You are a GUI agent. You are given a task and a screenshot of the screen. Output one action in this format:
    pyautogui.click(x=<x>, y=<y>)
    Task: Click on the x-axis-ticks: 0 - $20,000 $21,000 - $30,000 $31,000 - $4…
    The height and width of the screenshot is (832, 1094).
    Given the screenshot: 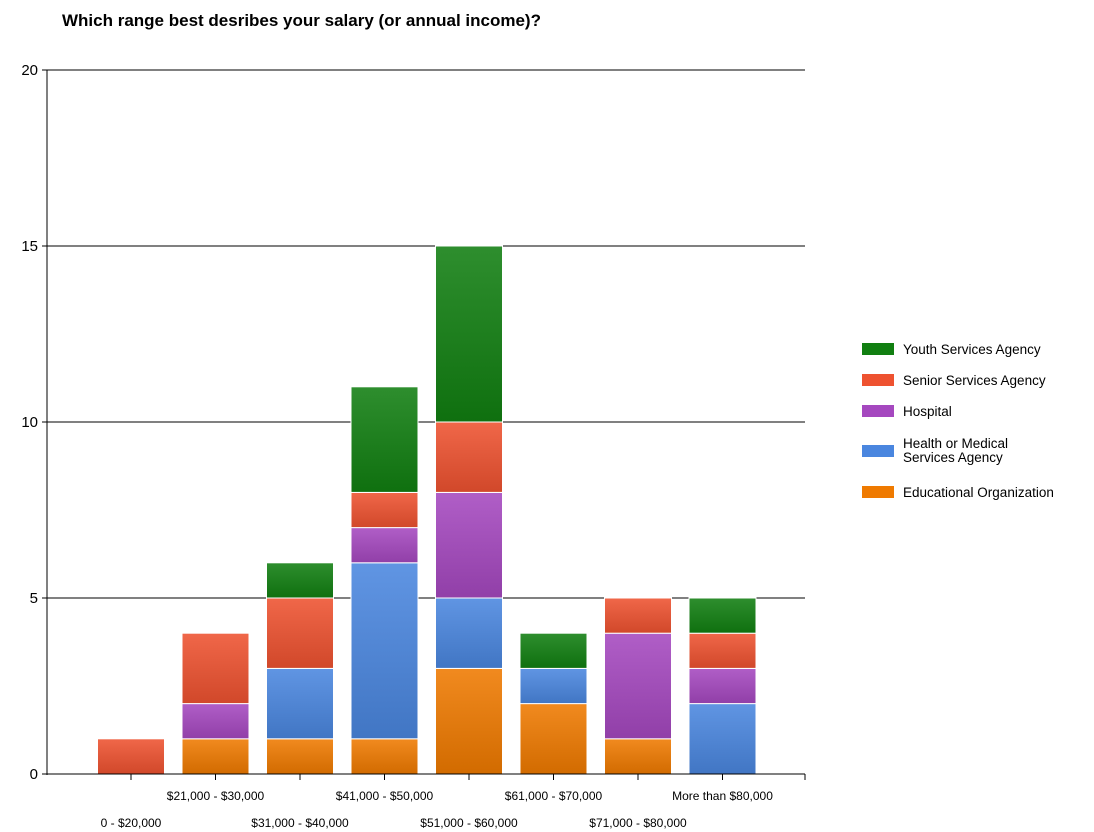 What is the action you would take?
    pyautogui.click(x=453, y=802)
    